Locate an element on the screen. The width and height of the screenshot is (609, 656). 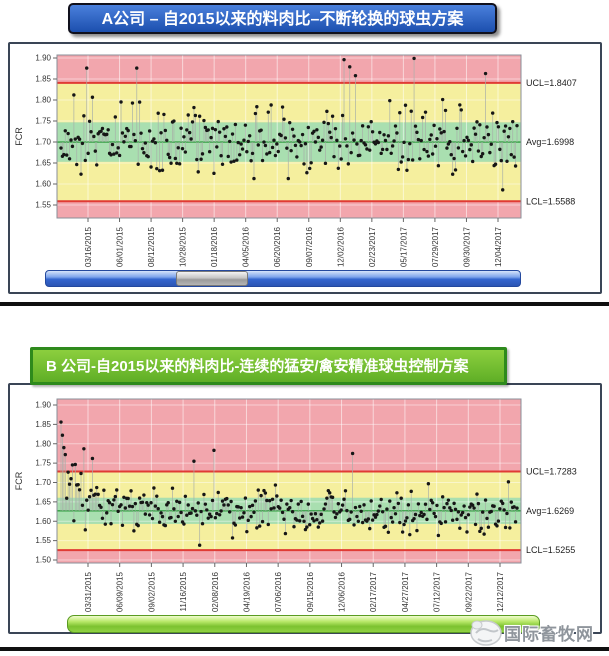
separator-line-top is located at coordinates (304, 304).